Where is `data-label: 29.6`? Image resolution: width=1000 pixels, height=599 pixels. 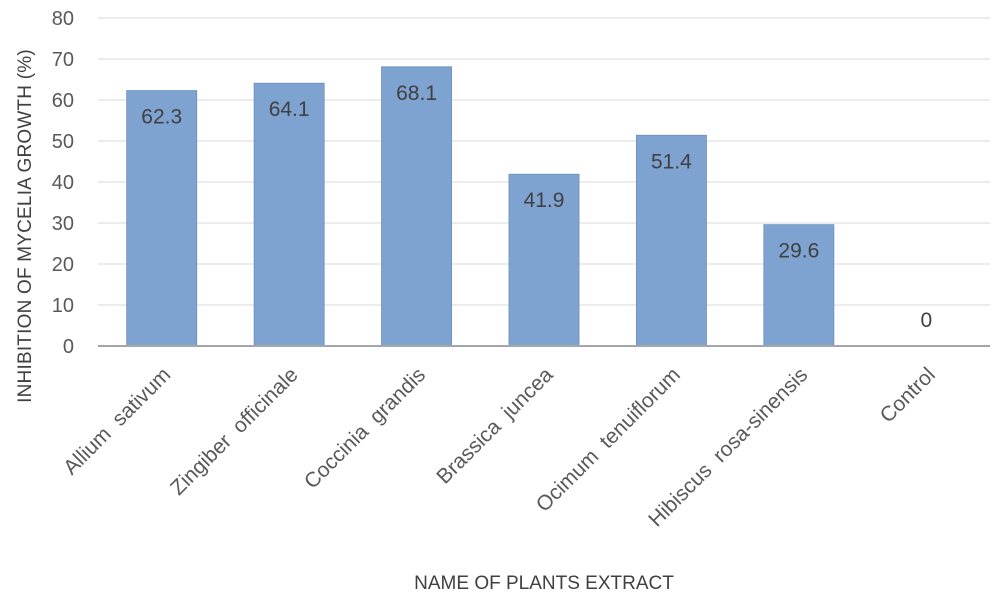 data-label: 29.6 is located at coordinates (798, 251).